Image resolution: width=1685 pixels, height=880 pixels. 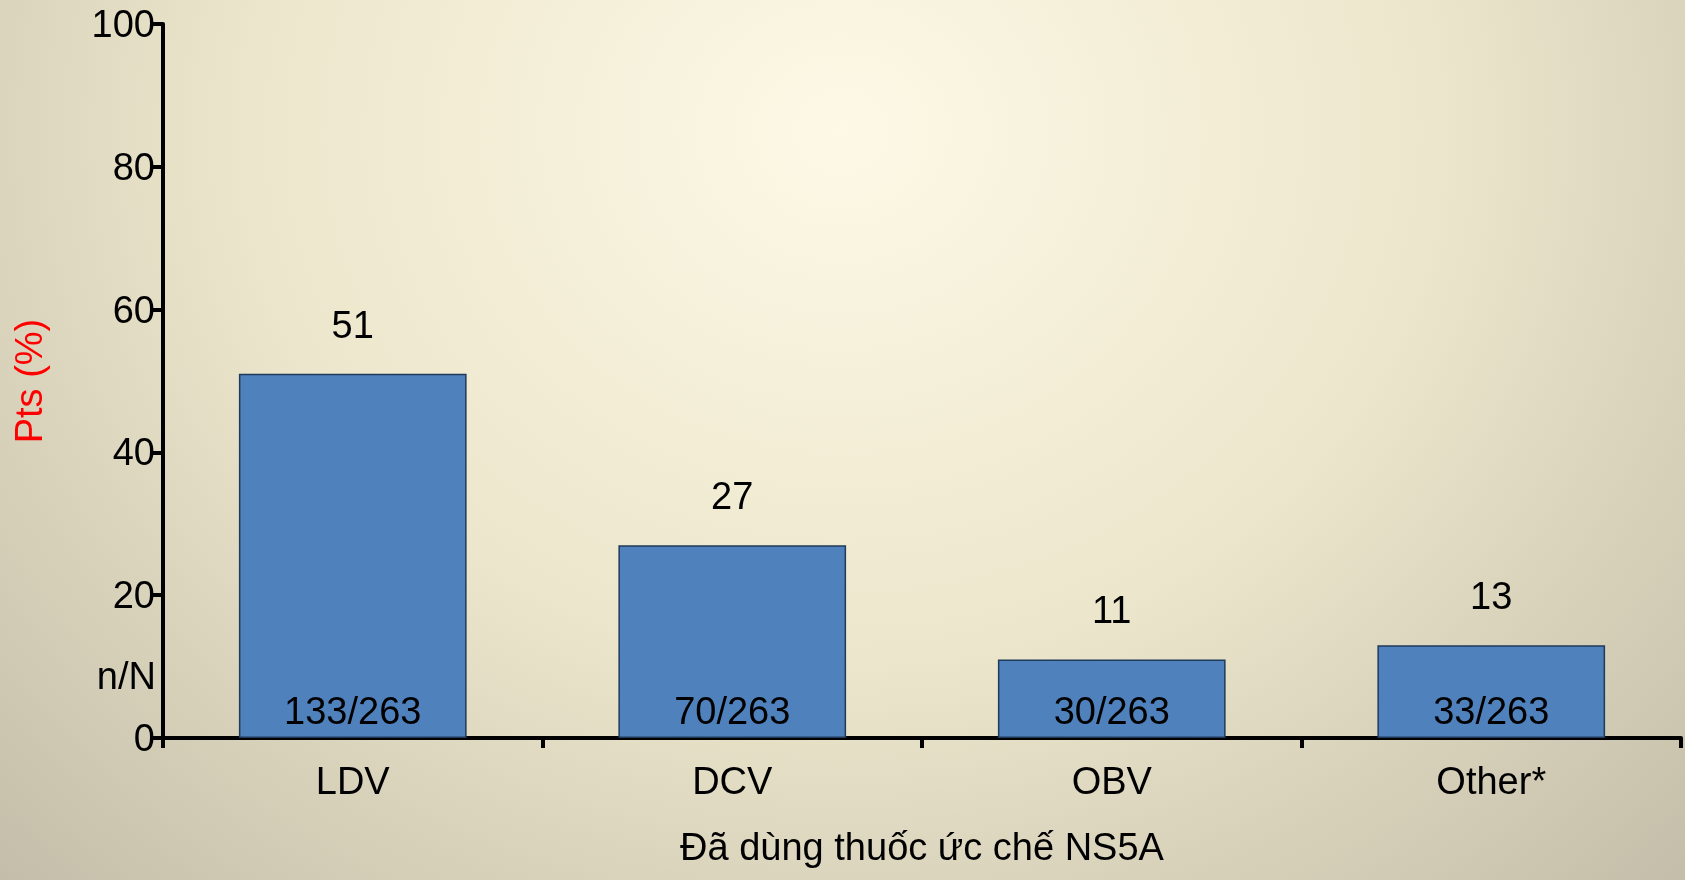 I want to click on x-tick-label: LDV, so click(x=353, y=781).